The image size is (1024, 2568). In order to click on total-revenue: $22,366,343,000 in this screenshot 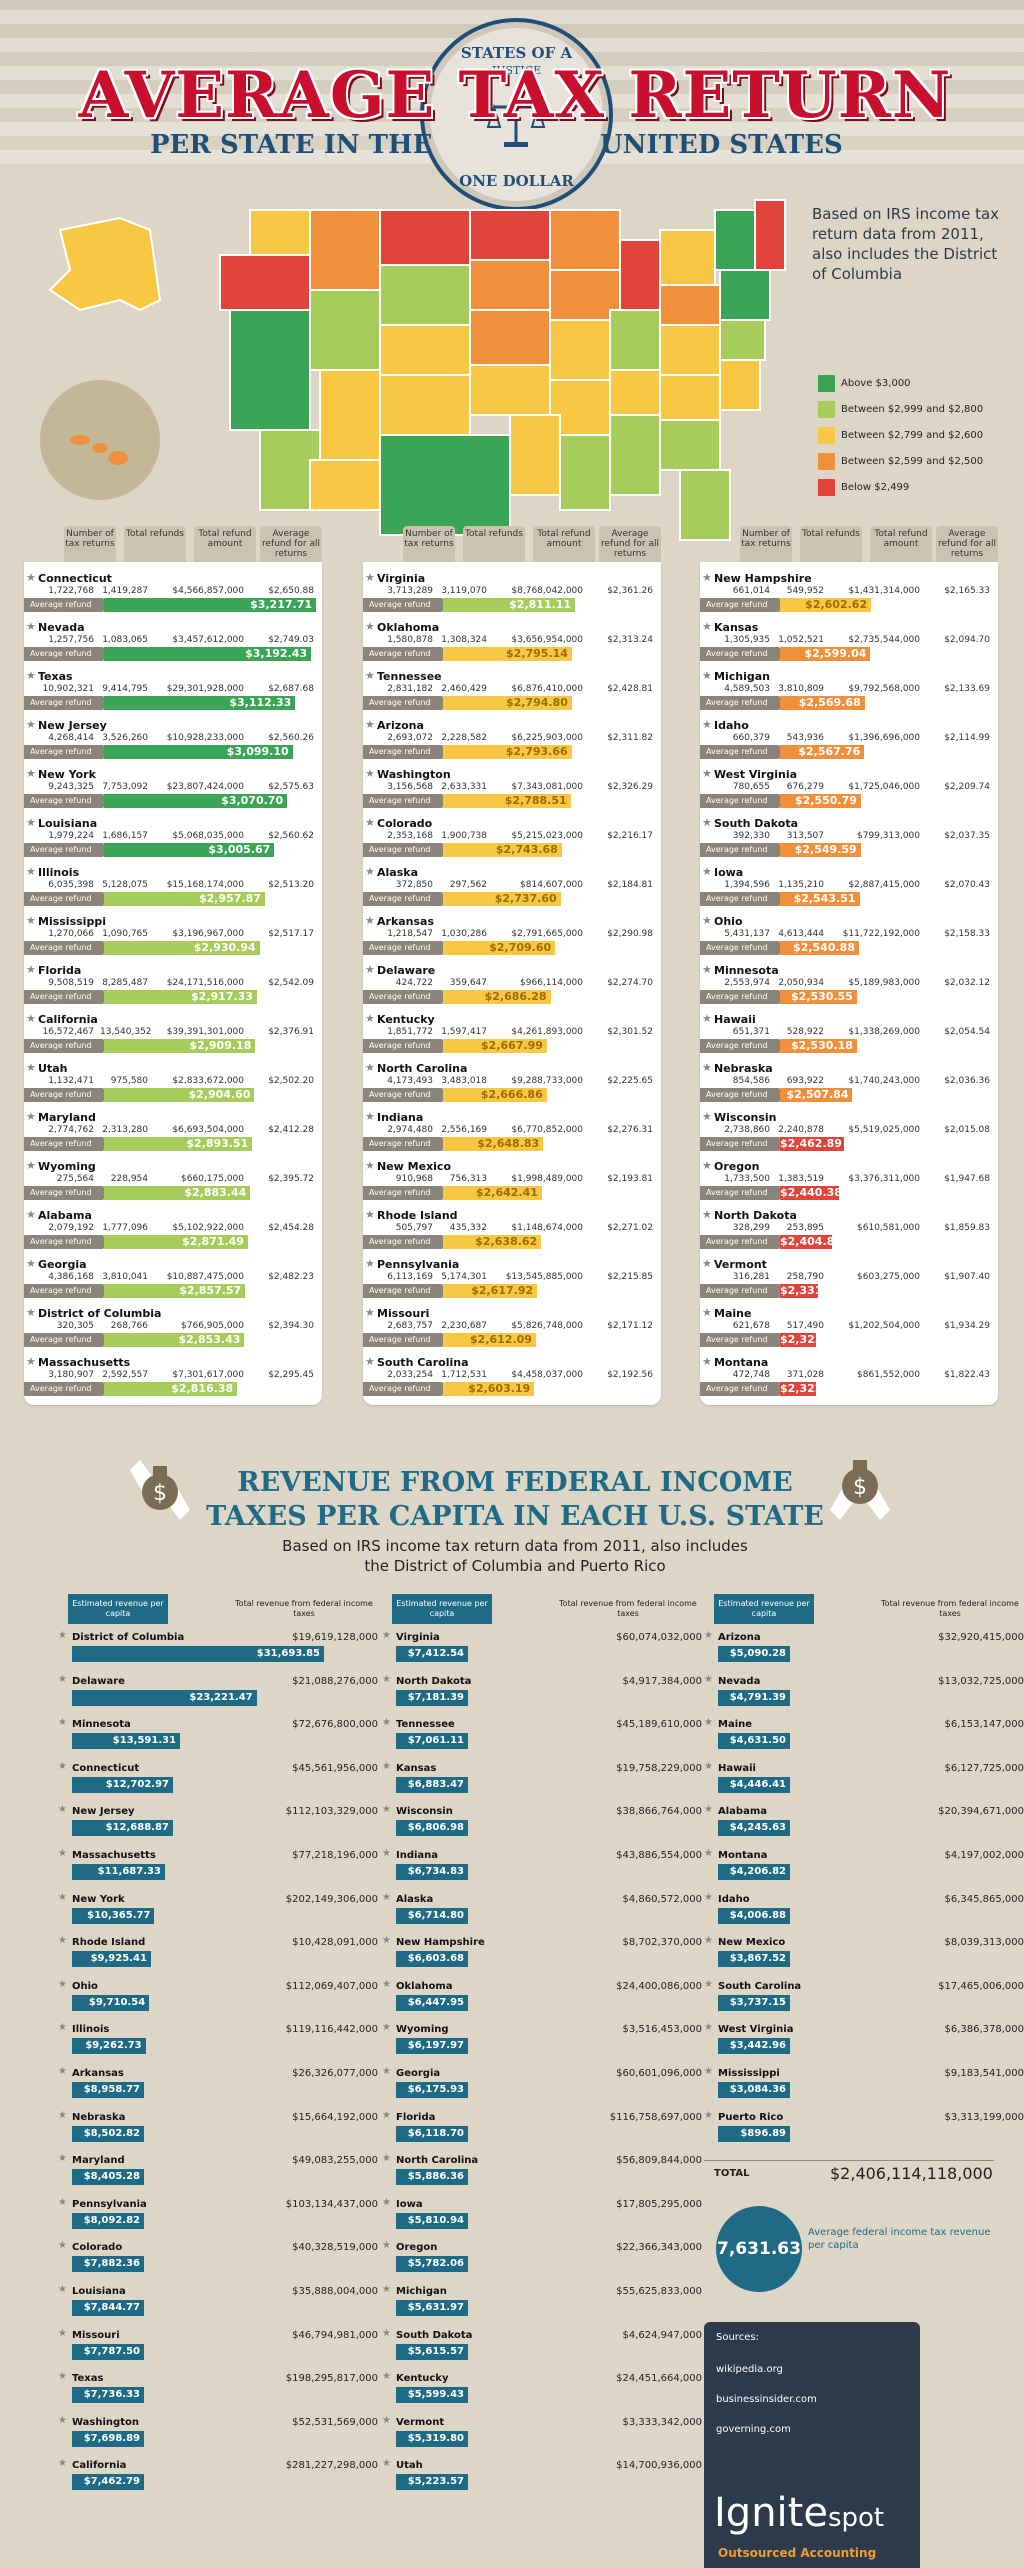, I will do `click(659, 2248)`.